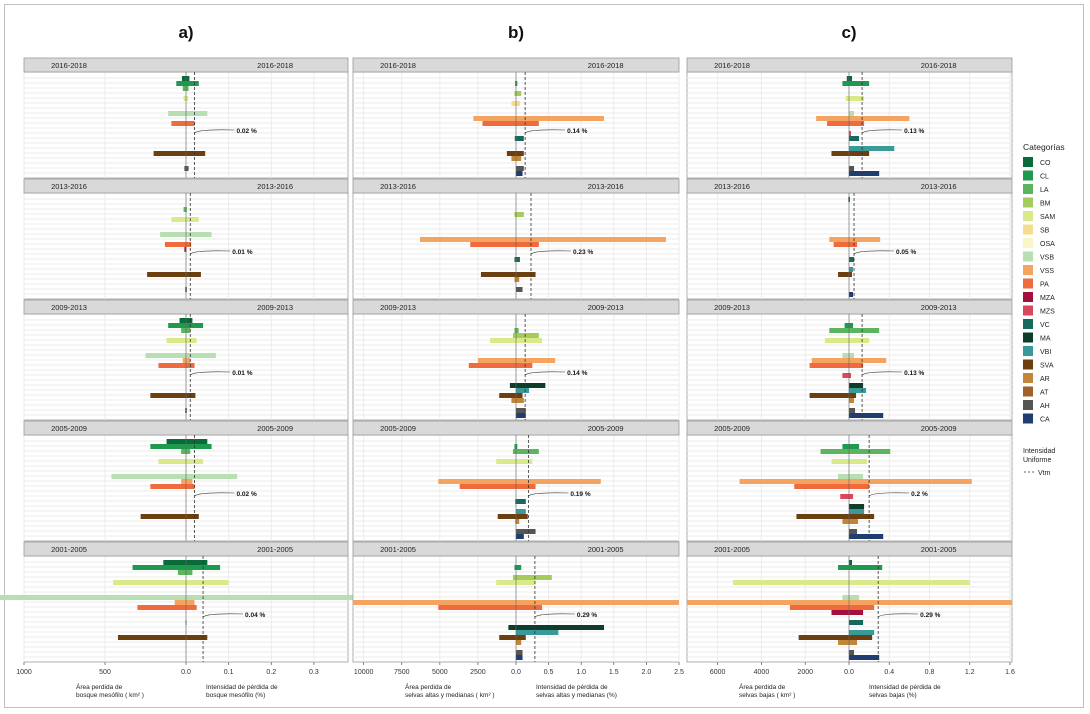 This screenshot has width=1090, height=714. What do you see at coordinates (1044, 177) in the screenshot?
I see `legend-label-cl: CL` at bounding box center [1044, 177].